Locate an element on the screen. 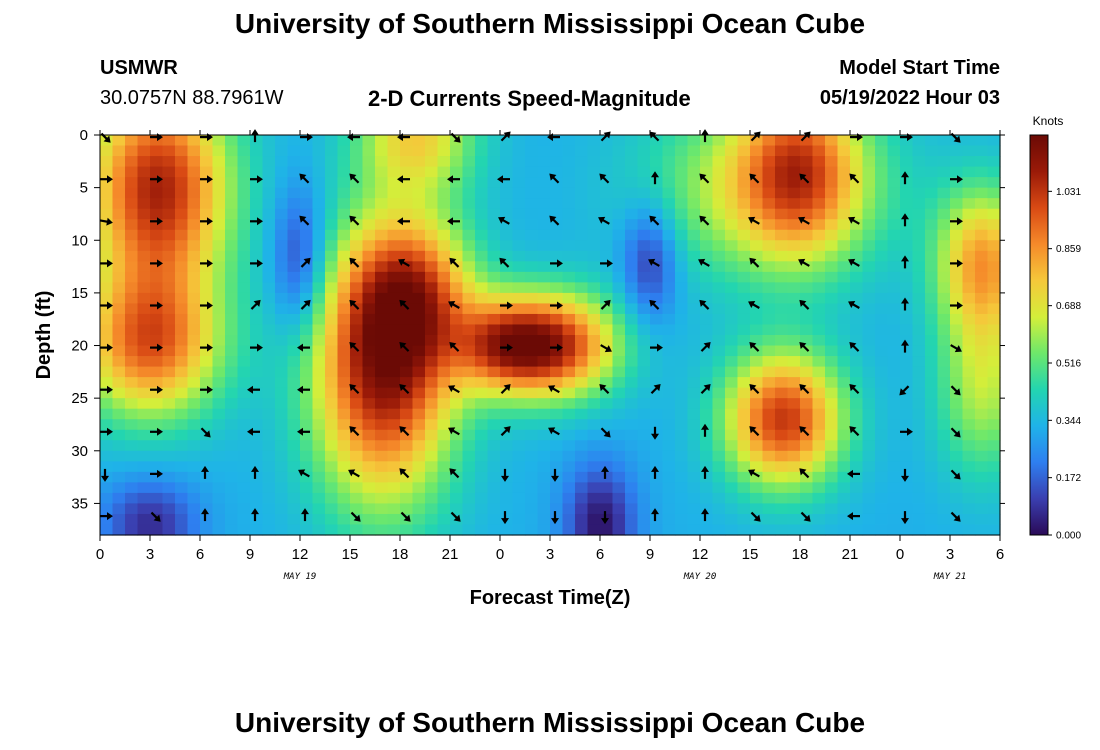 Image resolution: width=1100 pixels, height=750 pixels. x-tick-label: 0 is located at coordinates (500, 554).